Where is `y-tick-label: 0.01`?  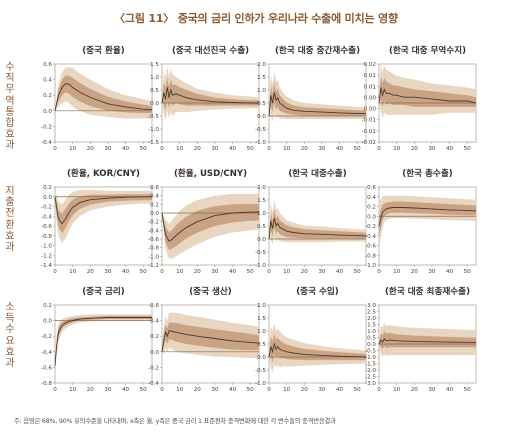
y-tick-label: 0.01 is located at coordinates (370, 87).